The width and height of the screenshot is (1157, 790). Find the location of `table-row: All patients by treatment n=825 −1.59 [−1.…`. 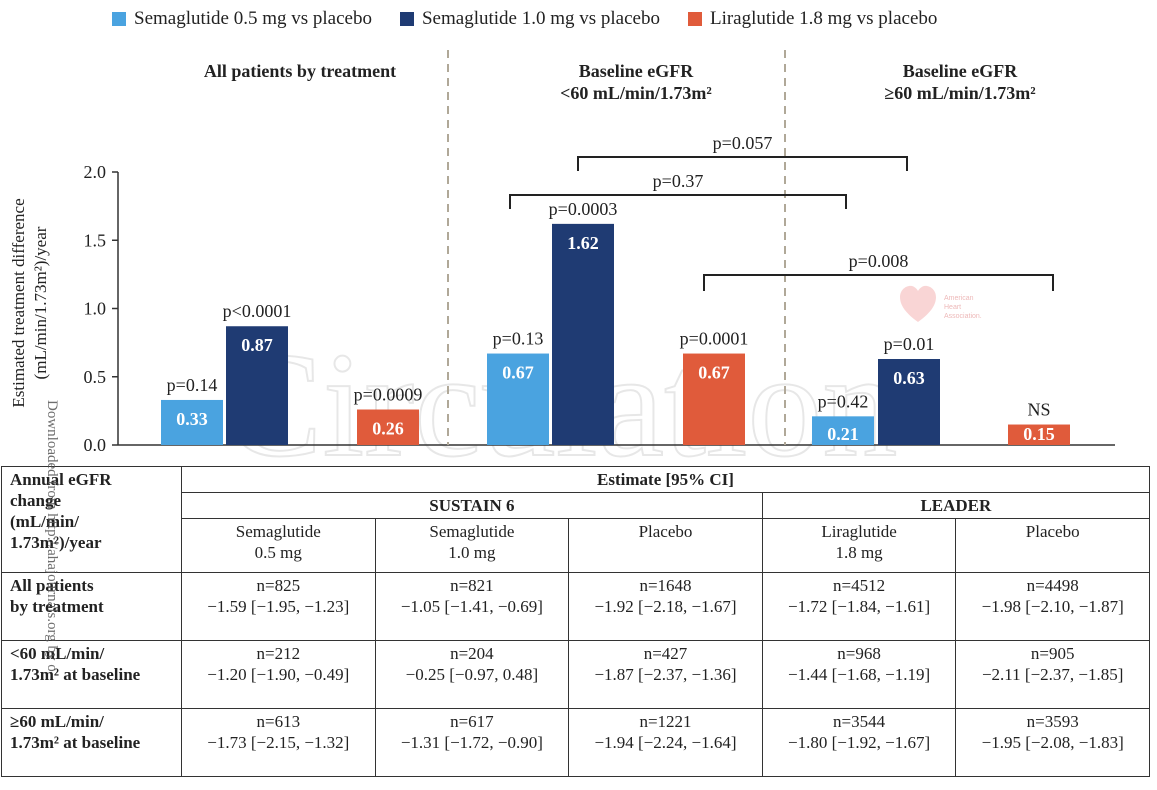

table-row: All patients by treatment n=825 −1.59 [−1.… is located at coordinates (575, 606).